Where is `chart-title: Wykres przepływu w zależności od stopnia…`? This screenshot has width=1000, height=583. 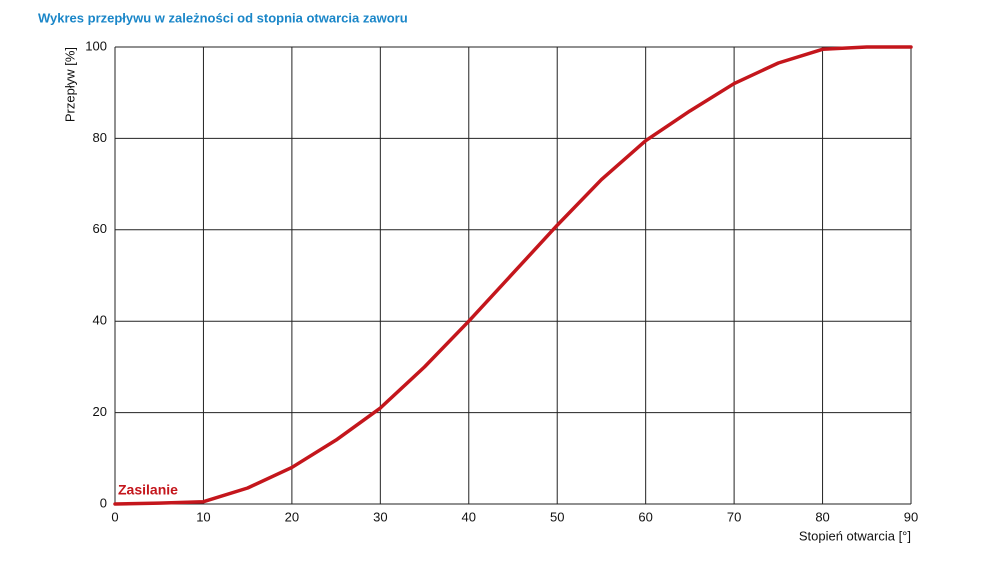 chart-title: Wykres przepływu w zależności od stopnia… is located at coordinates (223, 17).